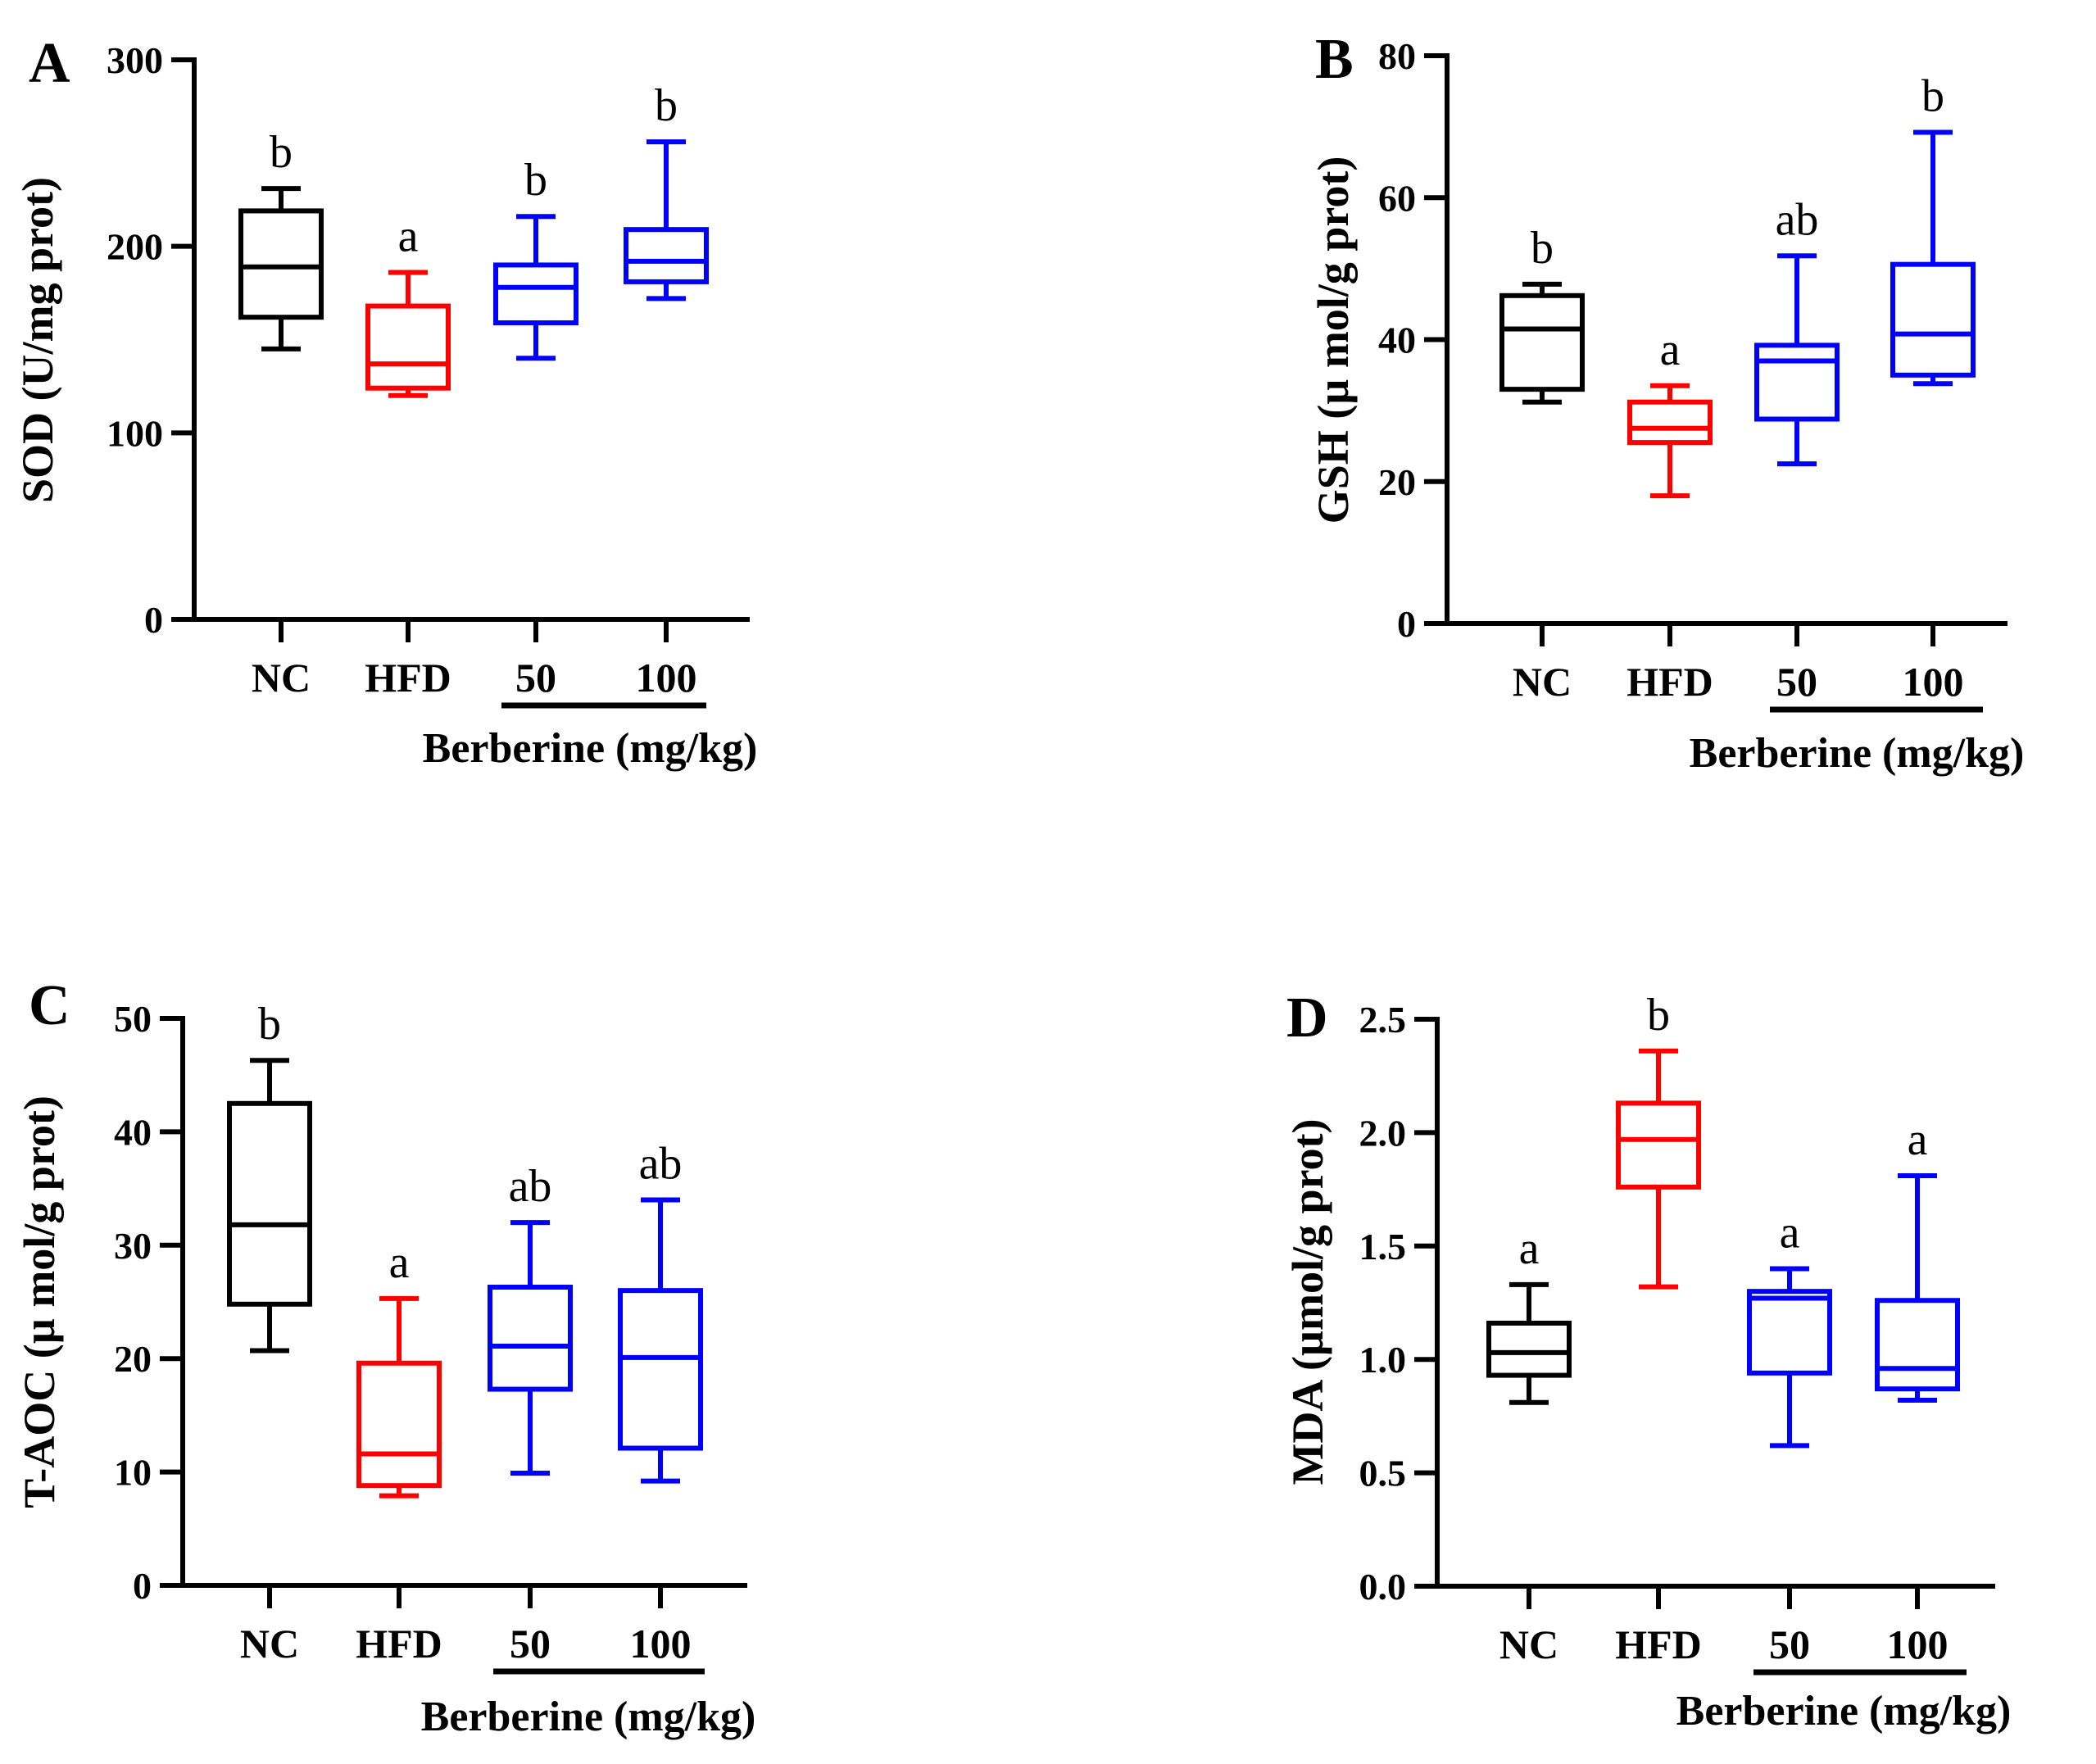  What do you see at coordinates (536, 258) in the screenshot?
I see `box-50: b` at bounding box center [536, 258].